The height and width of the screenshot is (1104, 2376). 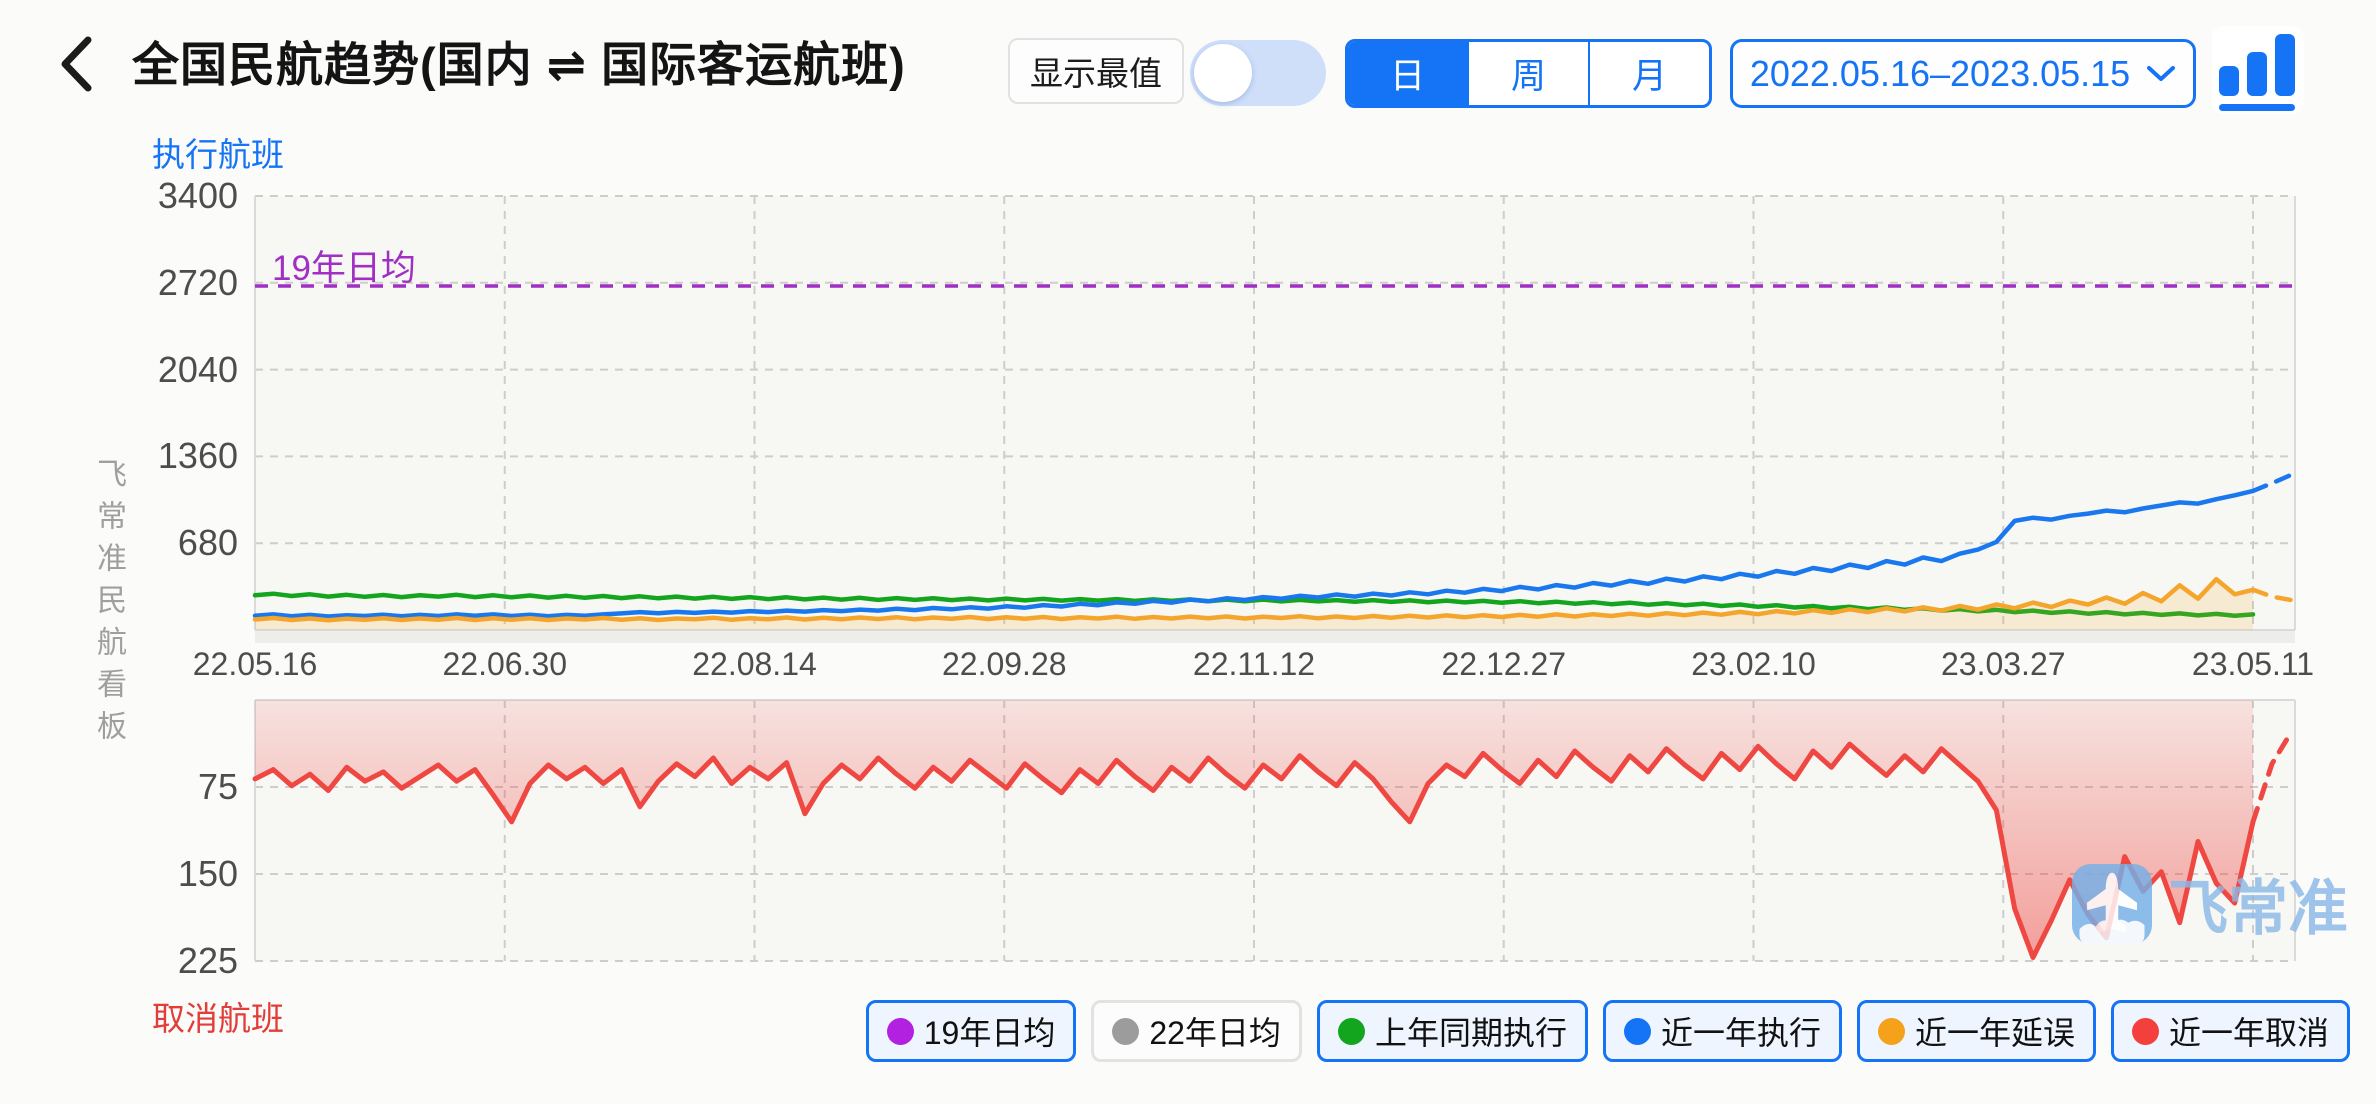 What do you see at coordinates (207, 873) in the screenshot?
I see `ytick-label: 150` at bounding box center [207, 873].